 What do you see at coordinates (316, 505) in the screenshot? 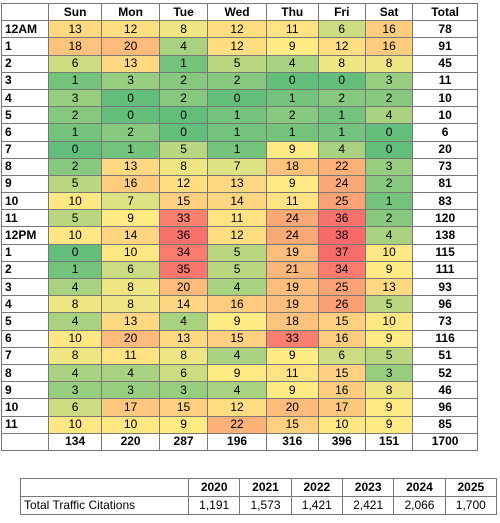
I see `year-value: 1,421` at bounding box center [316, 505].